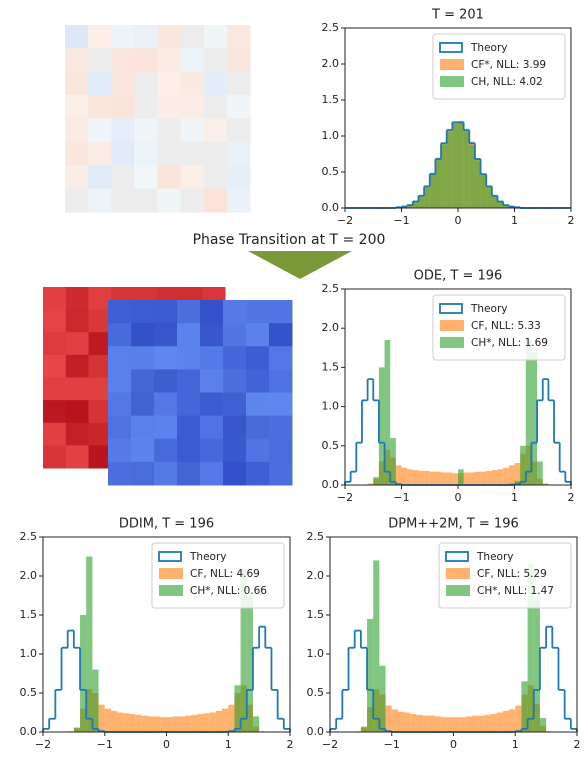  I want to click on y-tick-label: 0.0, so click(331, 207).